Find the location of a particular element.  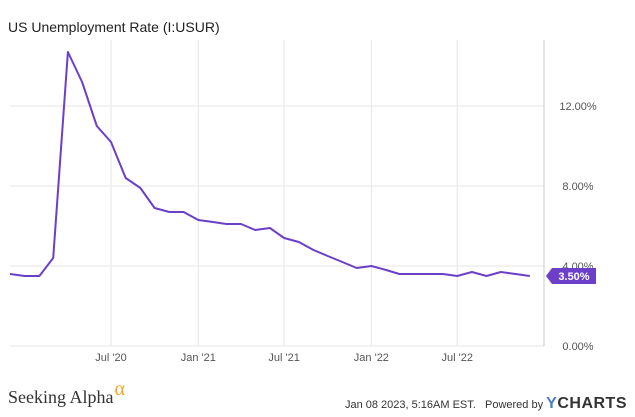

seeking-alpha-logo: Seeking Alphaα is located at coordinates (66, 393).